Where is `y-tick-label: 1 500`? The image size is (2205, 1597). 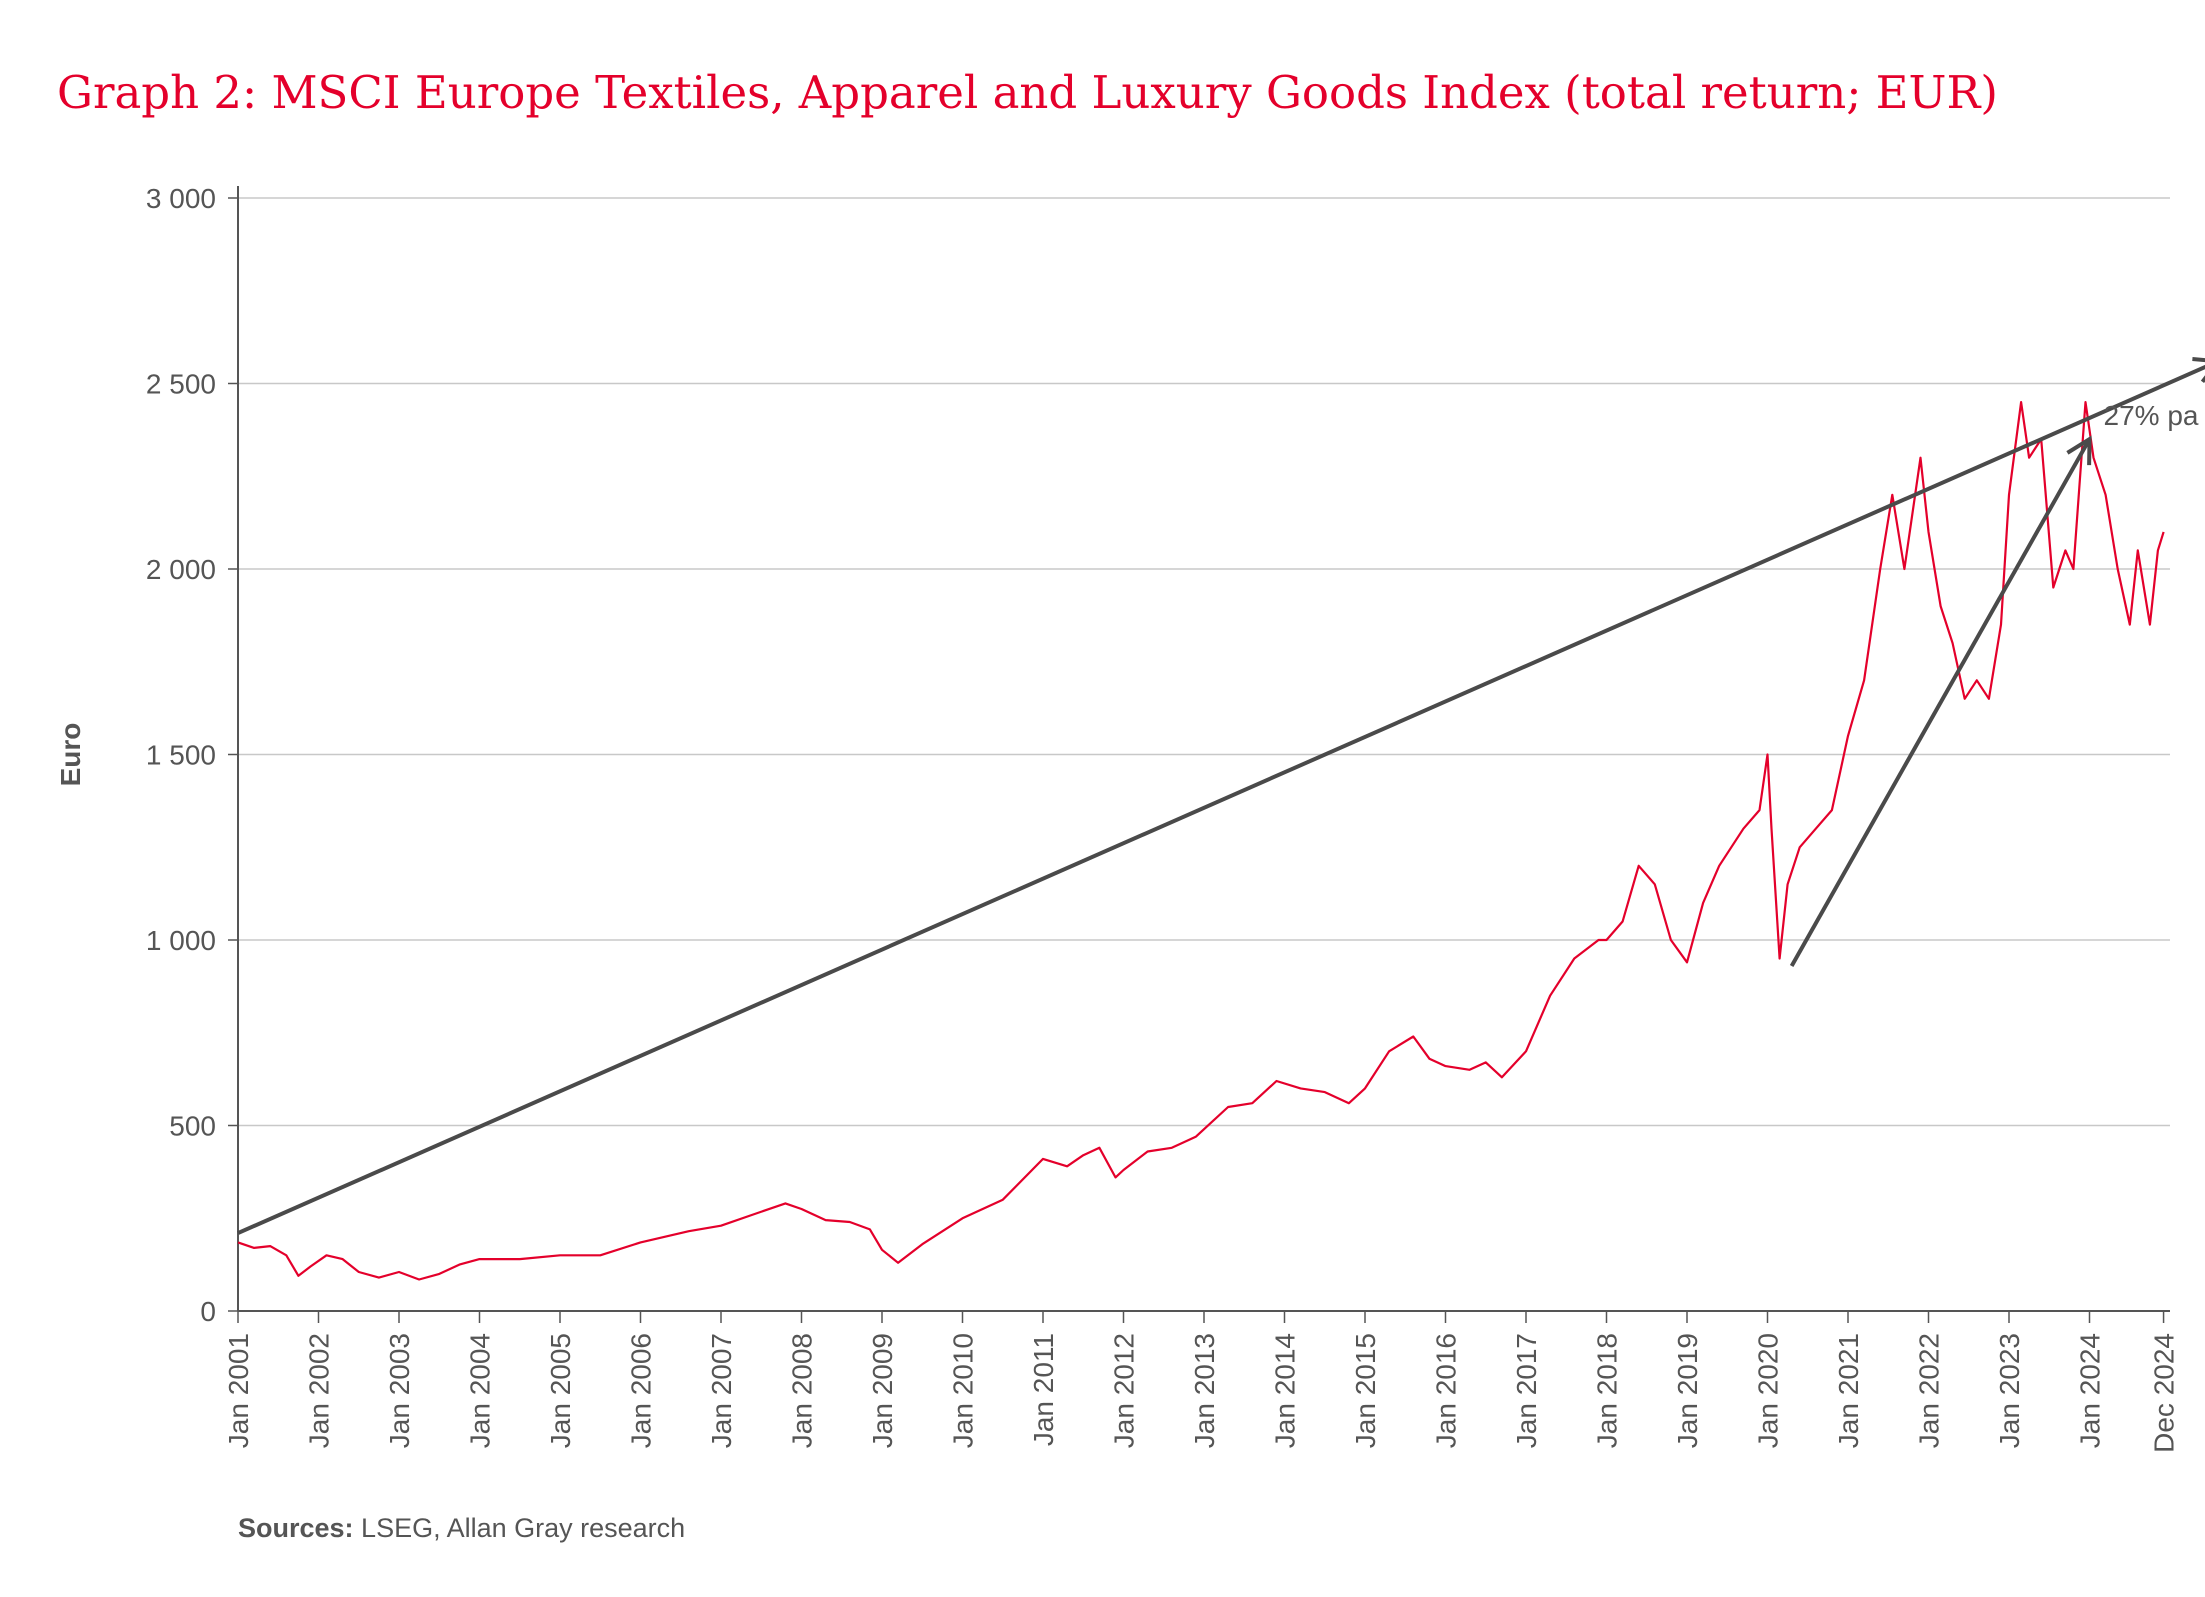
y-tick-label: 1 500 is located at coordinates (181, 755).